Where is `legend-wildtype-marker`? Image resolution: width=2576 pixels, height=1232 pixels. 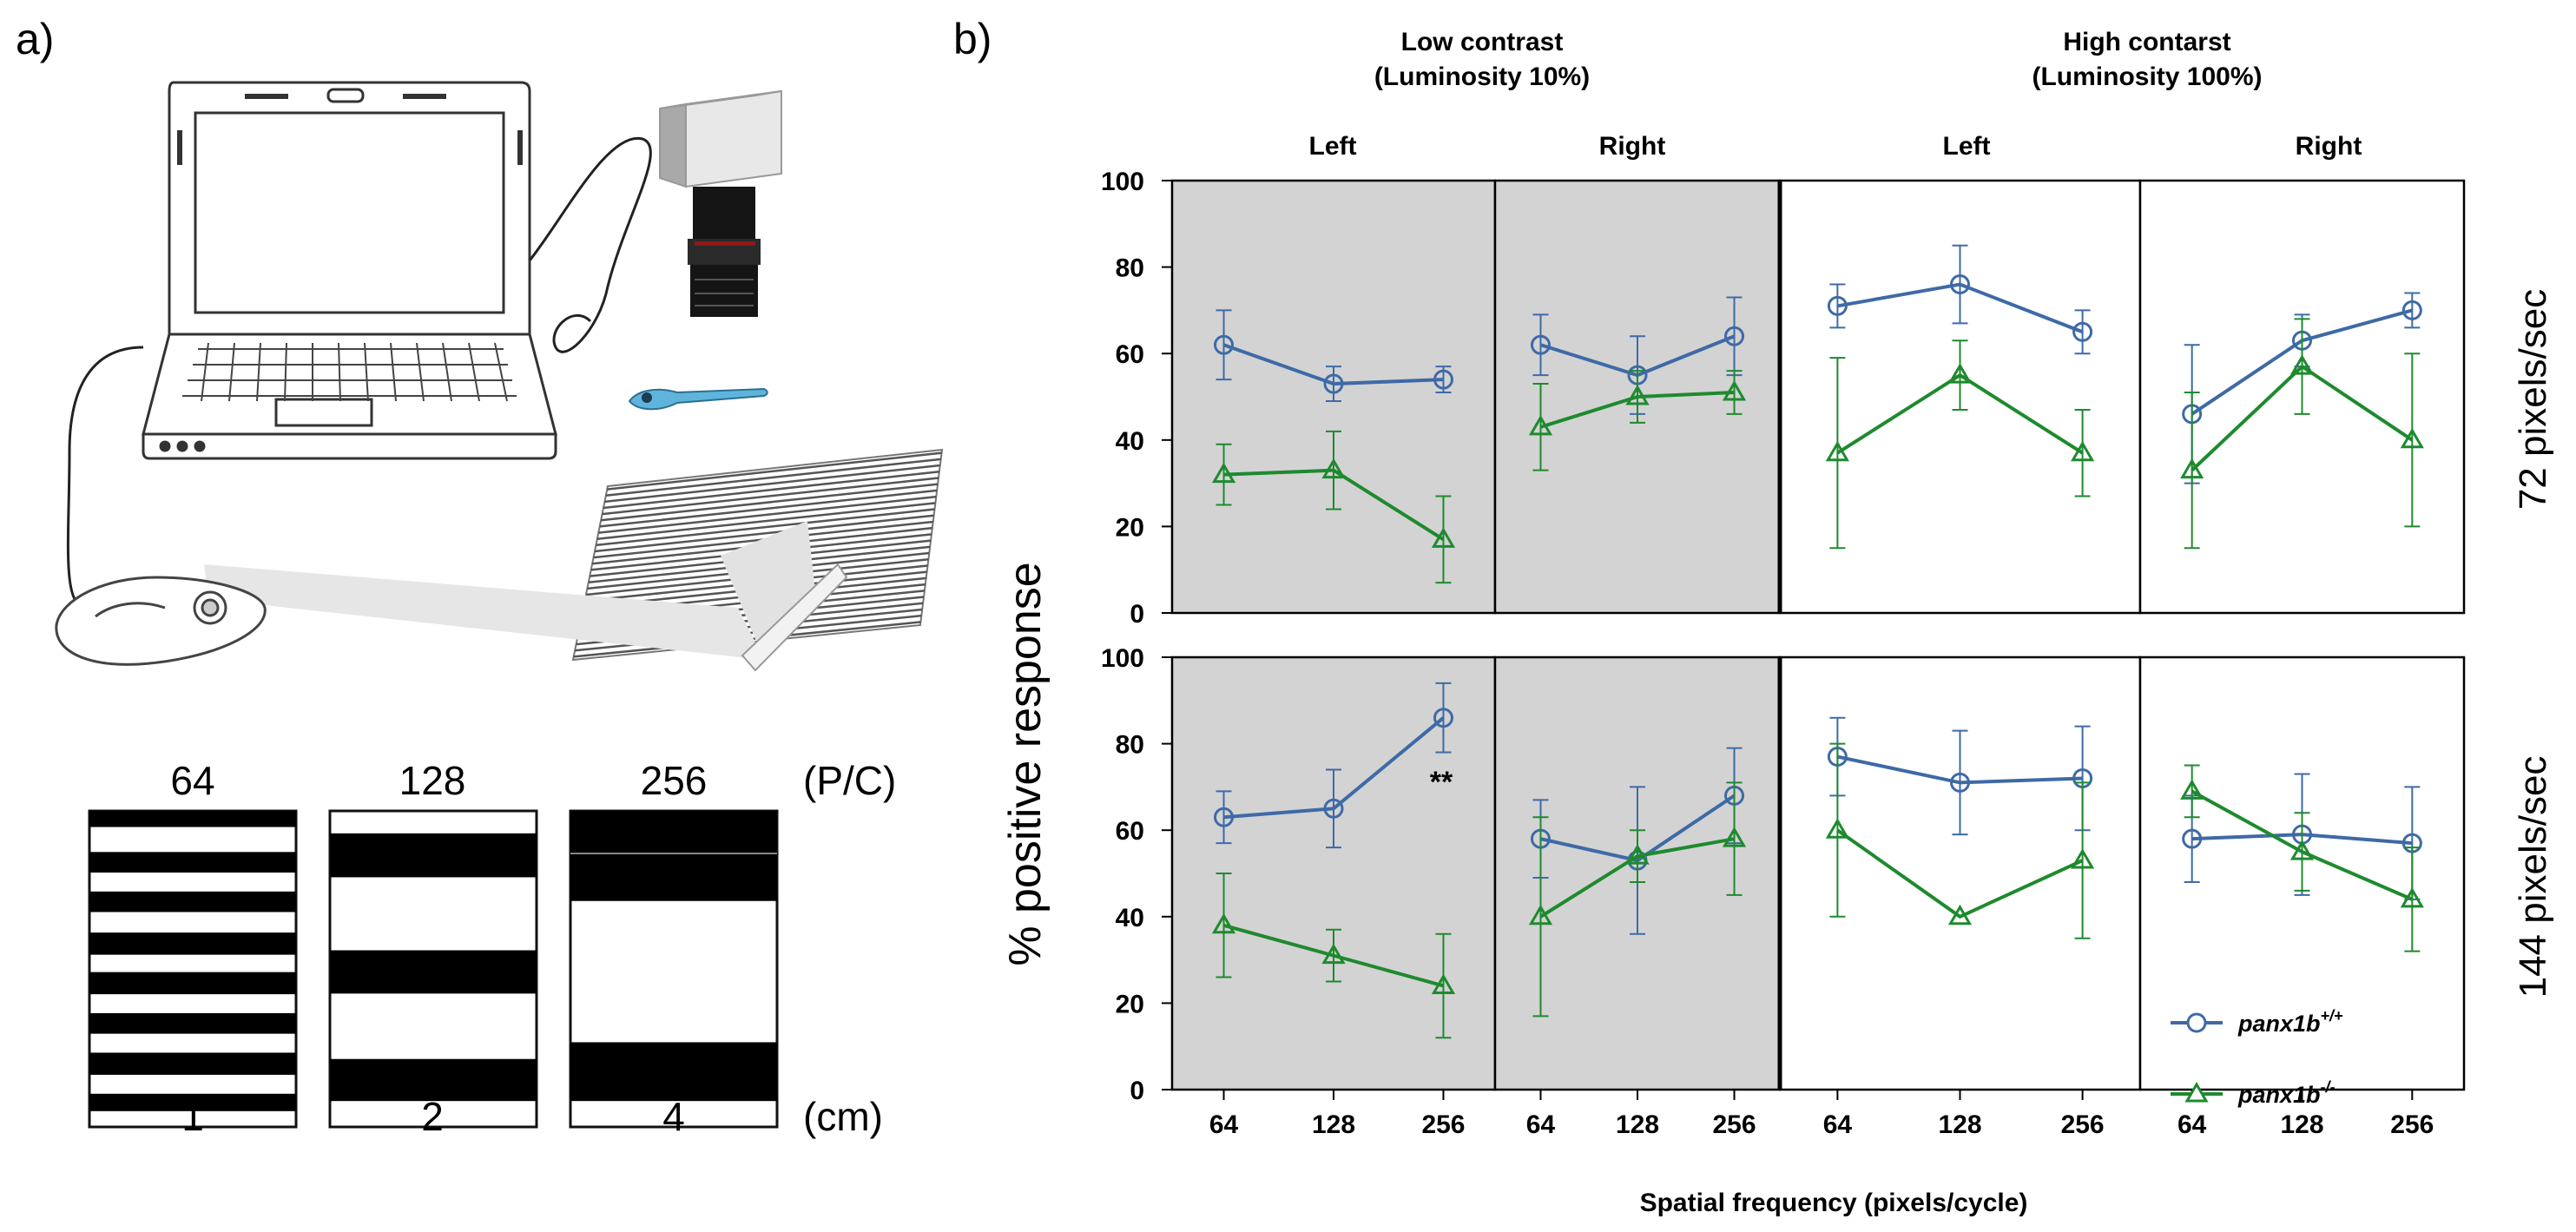 legend-wildtype-marker is located at coordinates (2196, 1022).